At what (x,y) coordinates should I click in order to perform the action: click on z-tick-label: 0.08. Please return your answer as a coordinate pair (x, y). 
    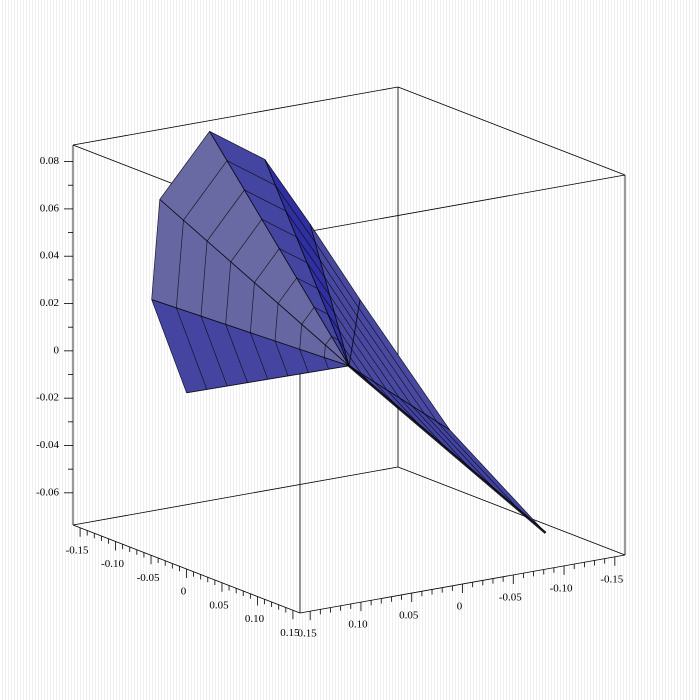
    Looking at the image, I should click on (50, 161).